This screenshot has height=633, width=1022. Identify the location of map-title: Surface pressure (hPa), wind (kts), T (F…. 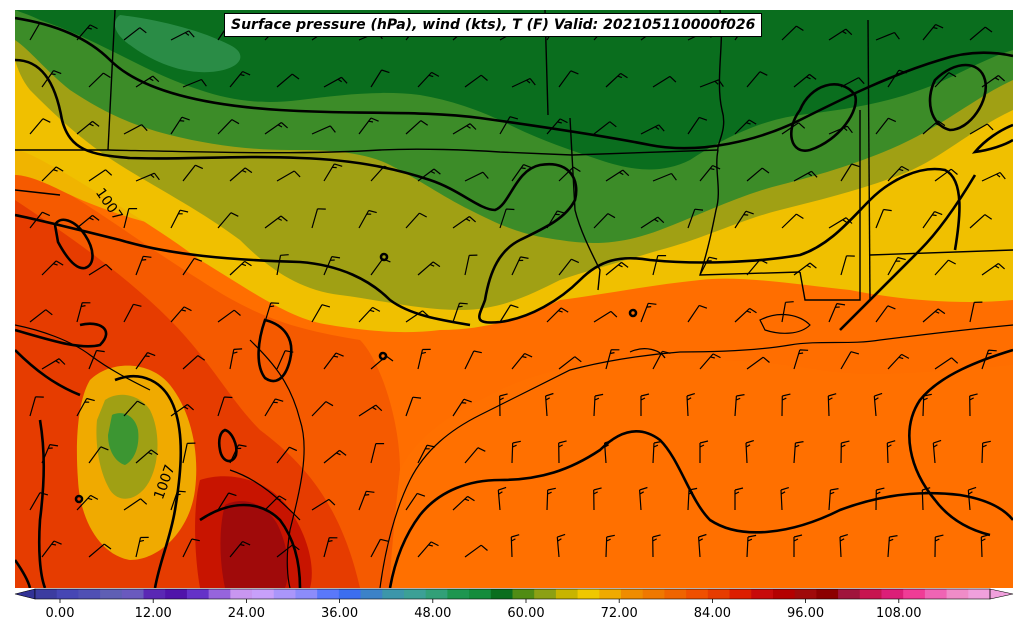
(493, 25).